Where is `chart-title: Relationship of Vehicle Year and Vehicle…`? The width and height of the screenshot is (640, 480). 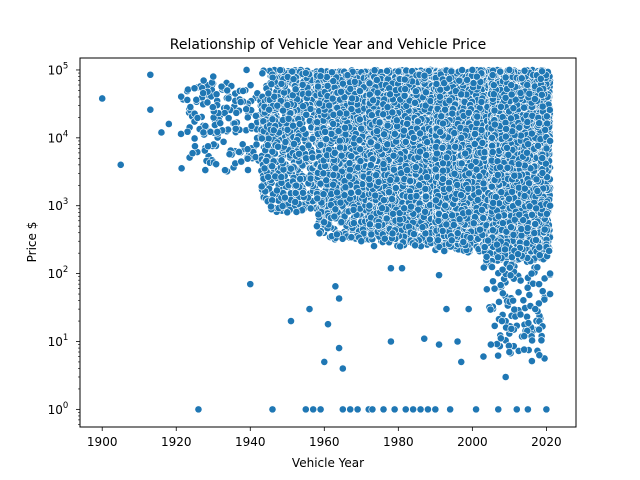
chart-title: Relationship of Vehicle Year and Vehicle… is located at coordinates (328, 45).